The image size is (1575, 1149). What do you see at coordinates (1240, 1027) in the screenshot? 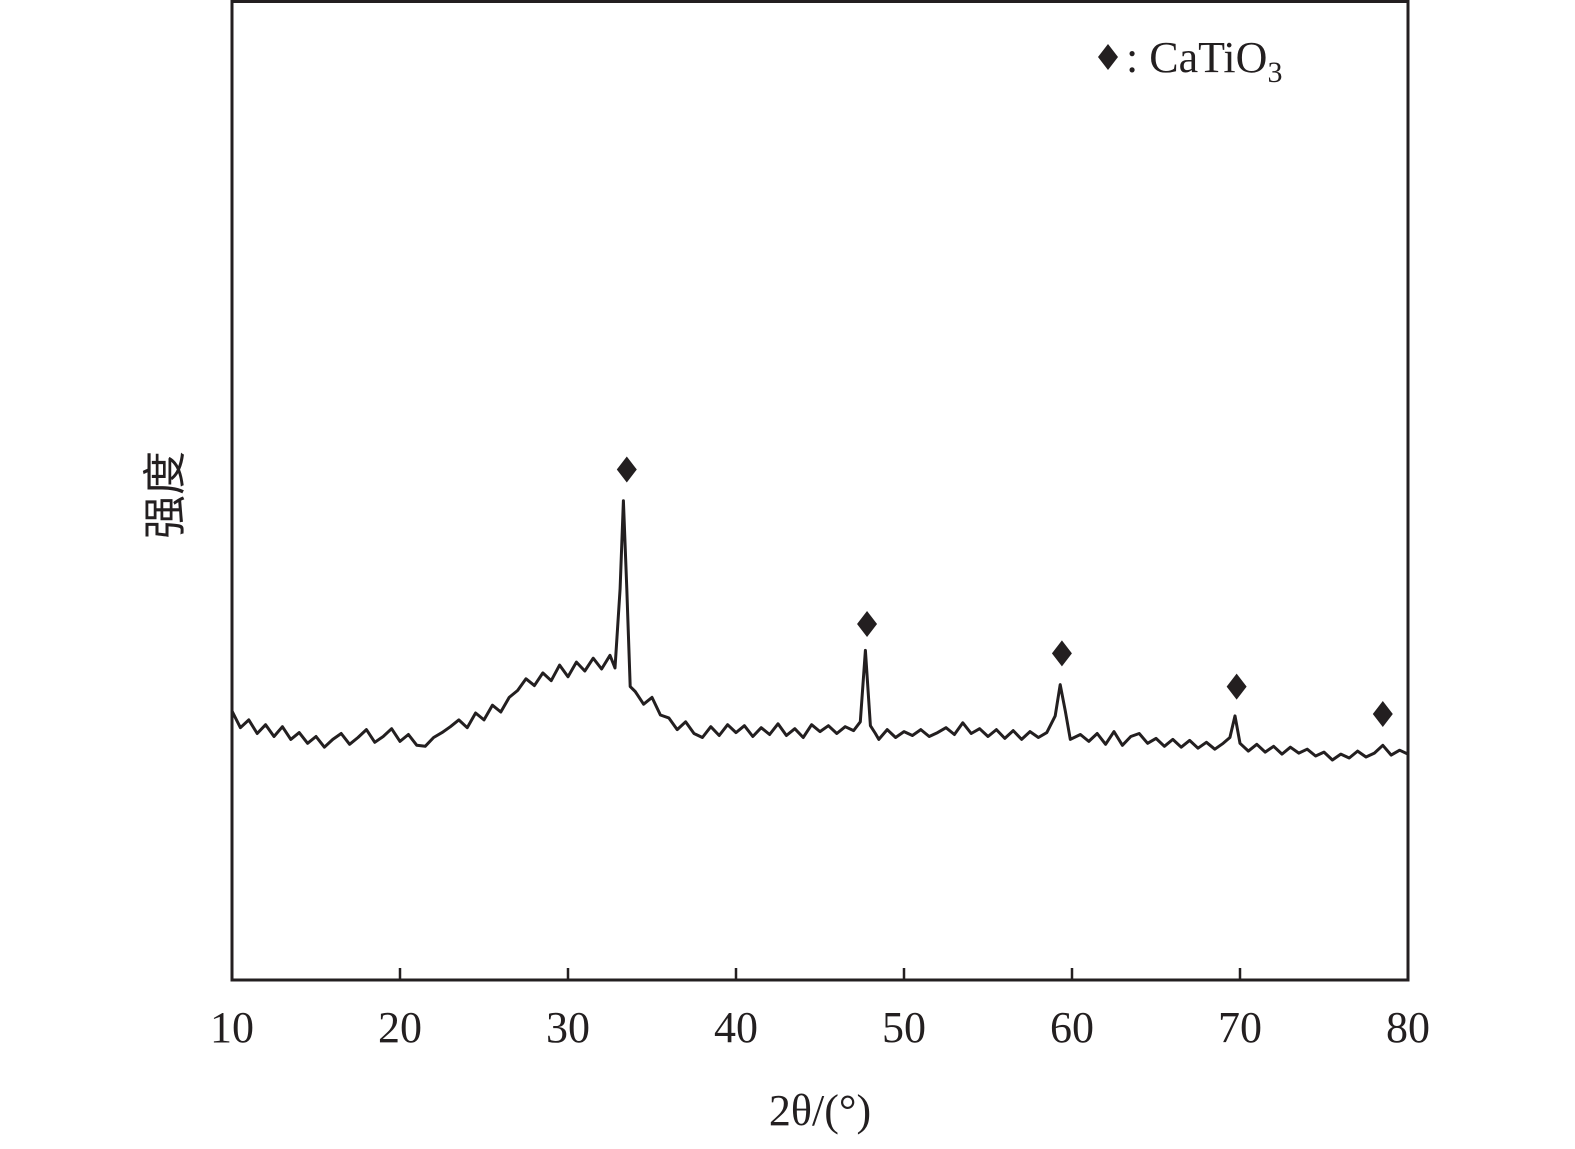
I see `x-tick-label: 70` at bounding box center [1240, 1027].